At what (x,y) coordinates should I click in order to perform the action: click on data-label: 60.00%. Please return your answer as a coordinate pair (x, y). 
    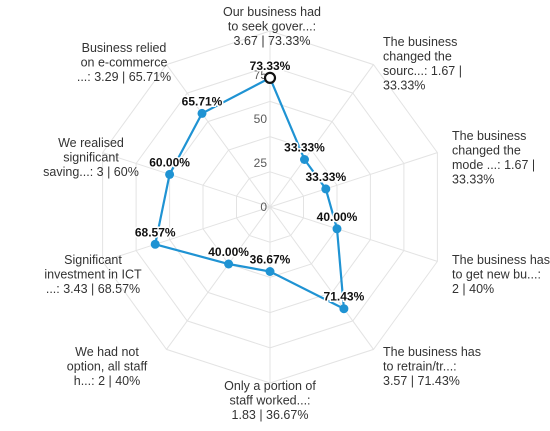
    Looking at the image, I should click on (169, 162).